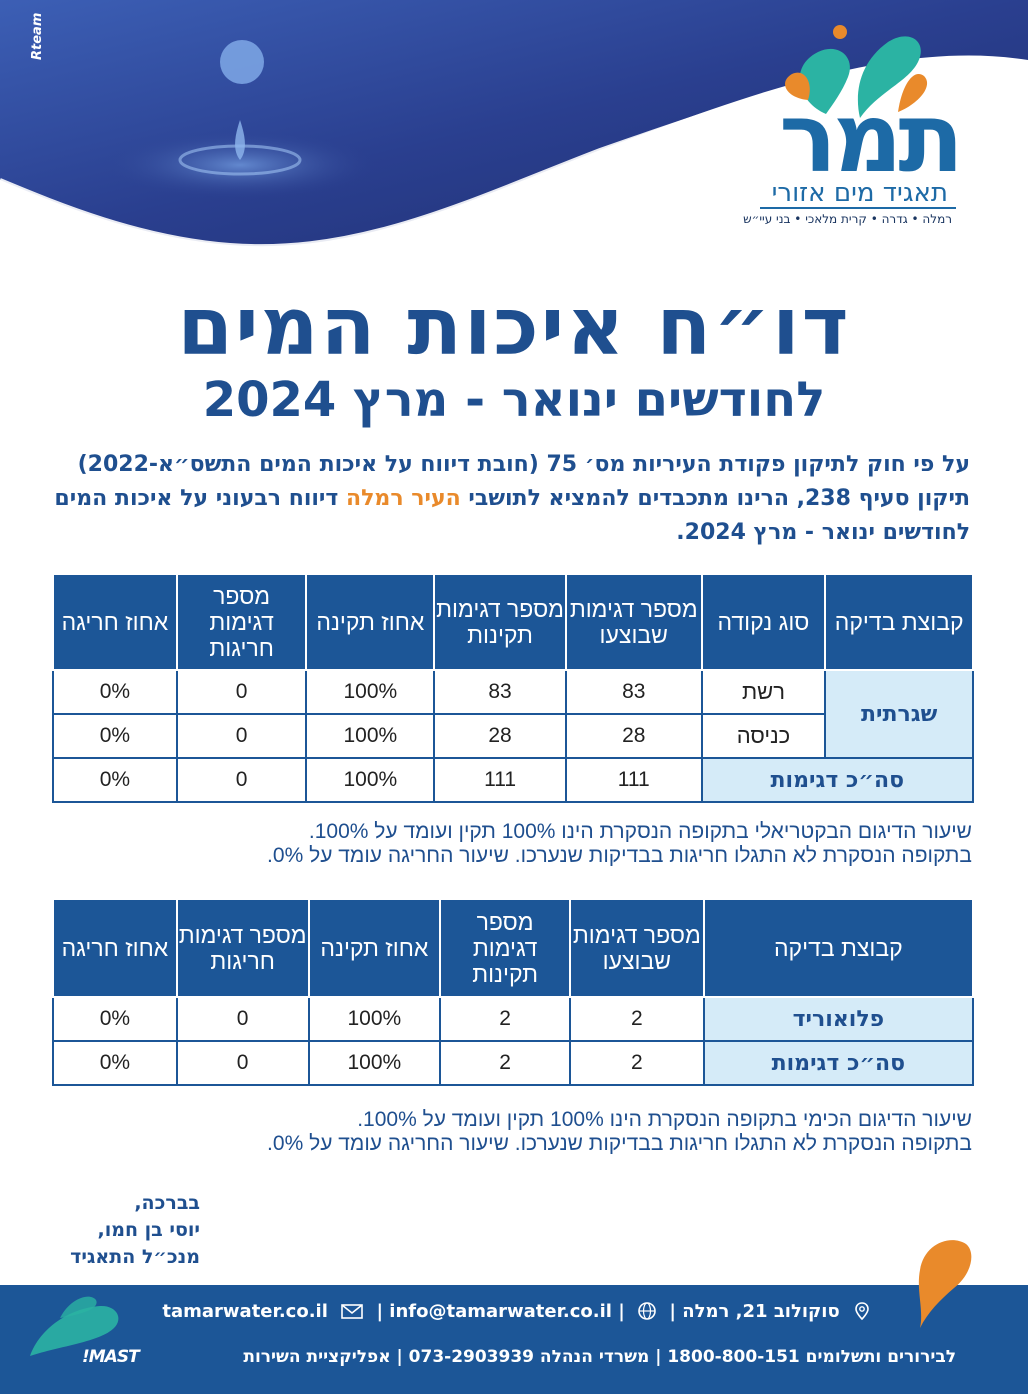  Describe the element at coordinates (763, 622) in the screenshot. I see `header-cell: סוג נקודה` at that location.